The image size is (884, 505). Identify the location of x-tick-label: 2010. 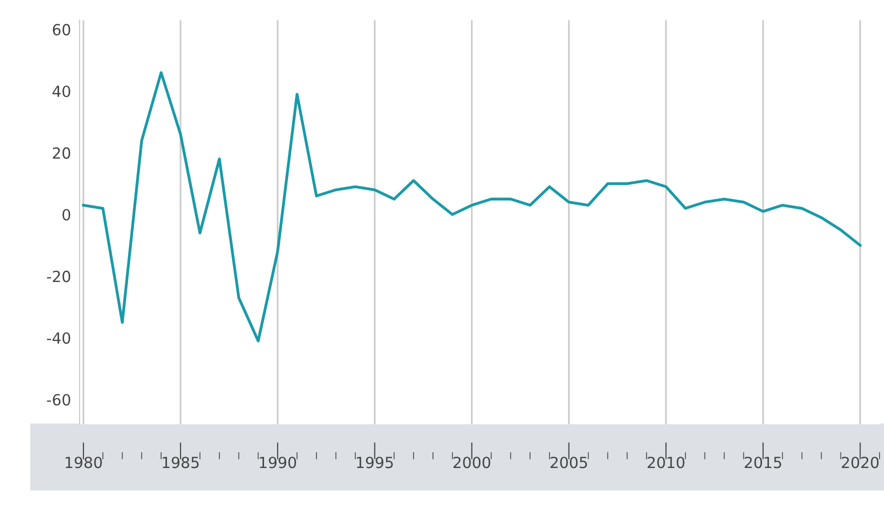
(666, 462).